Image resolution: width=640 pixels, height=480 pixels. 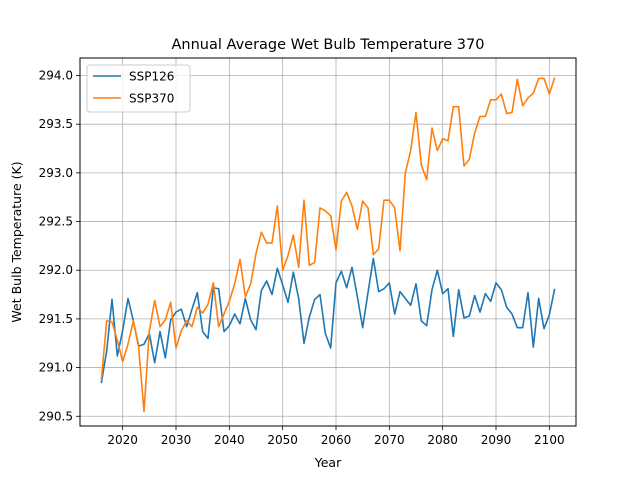 I want to click on x-tick-label: 2100, so click(x=549, y=440).